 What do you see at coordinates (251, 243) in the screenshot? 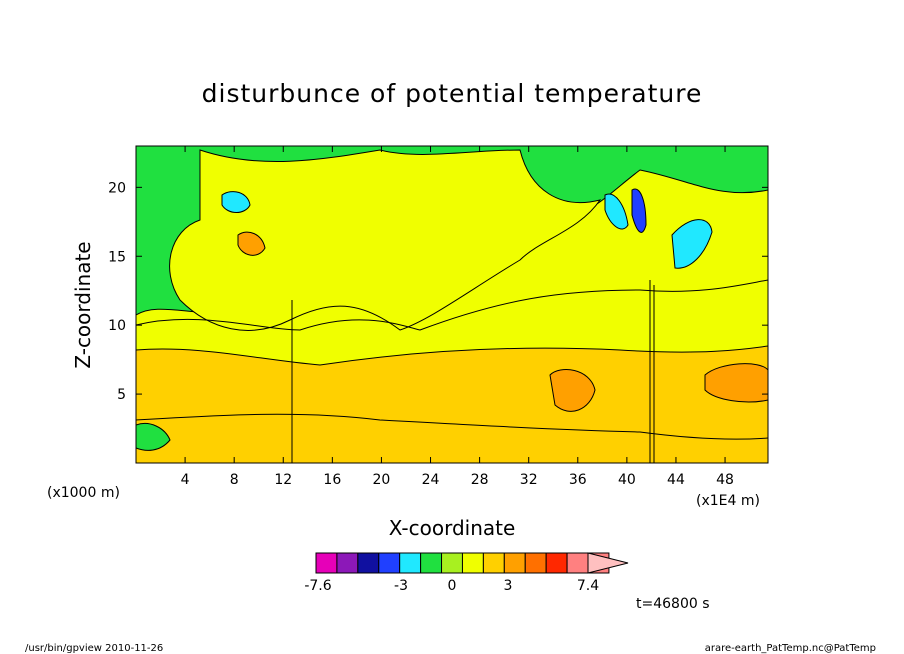
I see `region-orange-left` at bounding box center [251, 243].